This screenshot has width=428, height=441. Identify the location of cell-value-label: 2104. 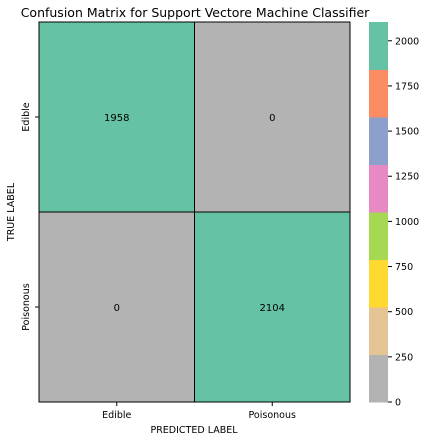
(272, 308).